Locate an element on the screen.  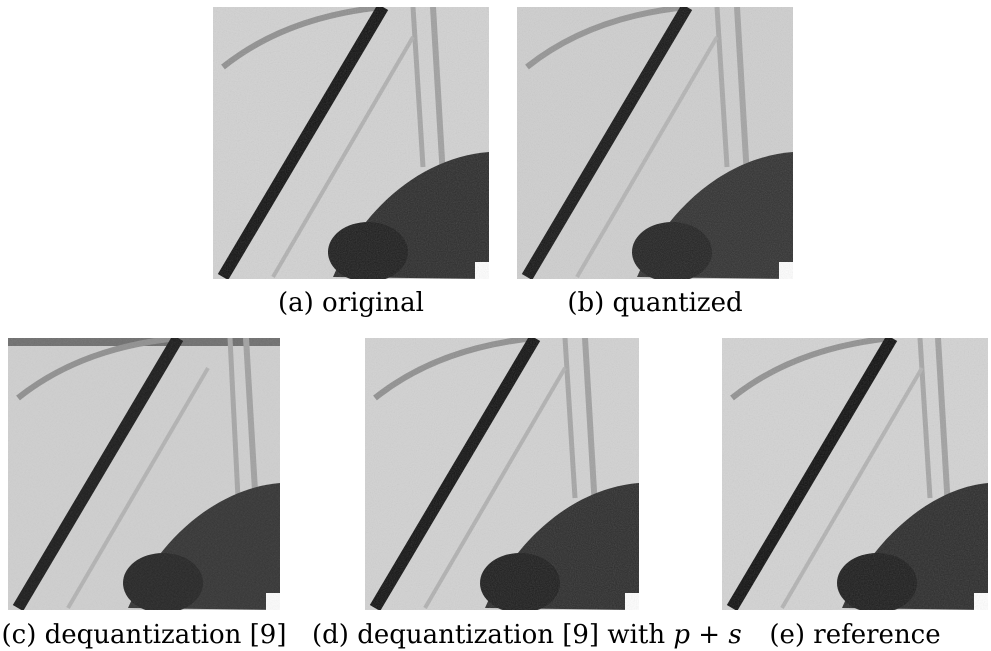
caption-b: (b) quantized is located at coordinates (655, 303).